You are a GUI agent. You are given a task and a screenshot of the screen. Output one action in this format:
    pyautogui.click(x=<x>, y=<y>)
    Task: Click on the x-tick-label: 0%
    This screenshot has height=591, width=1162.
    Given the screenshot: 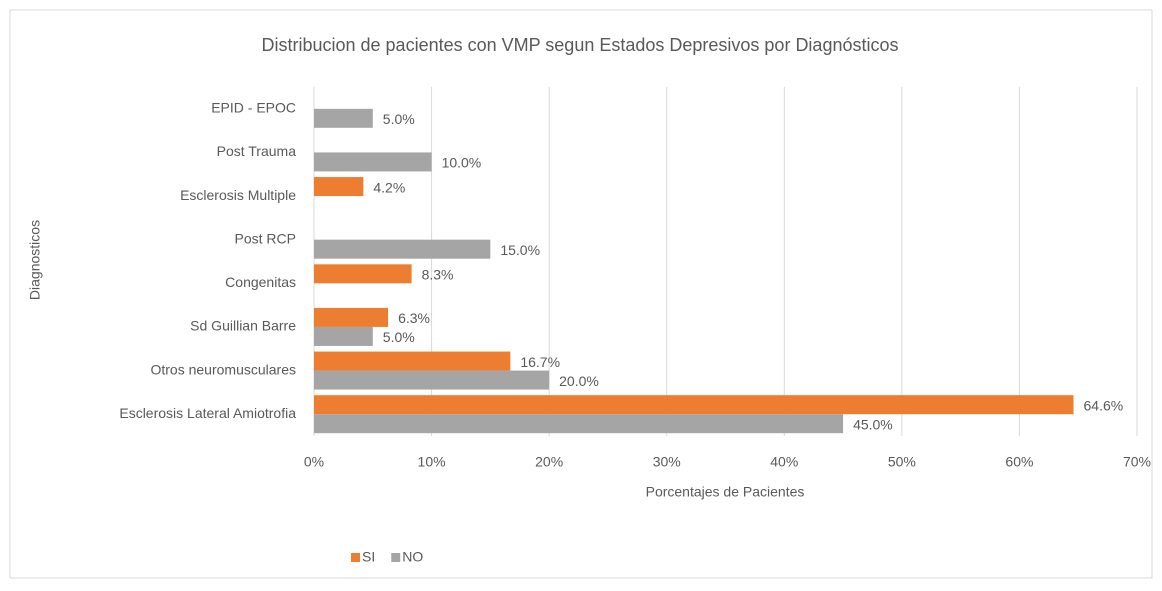 What is the action you would take?
    pyautogui.click(x=314, y=462)
    